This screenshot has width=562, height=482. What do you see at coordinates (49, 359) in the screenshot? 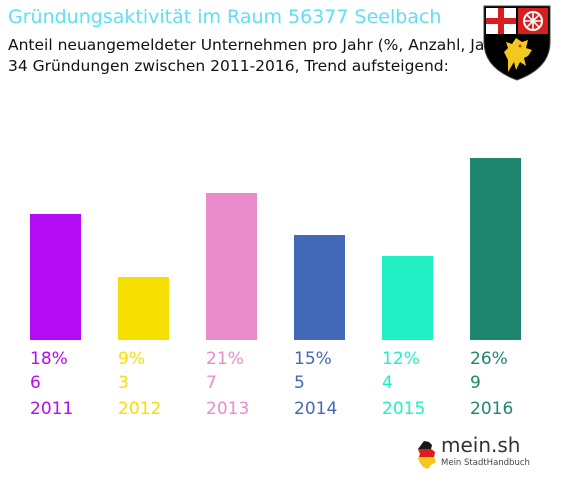
I see `percent-label-2011: 18%` at bounding box center [49, 359].